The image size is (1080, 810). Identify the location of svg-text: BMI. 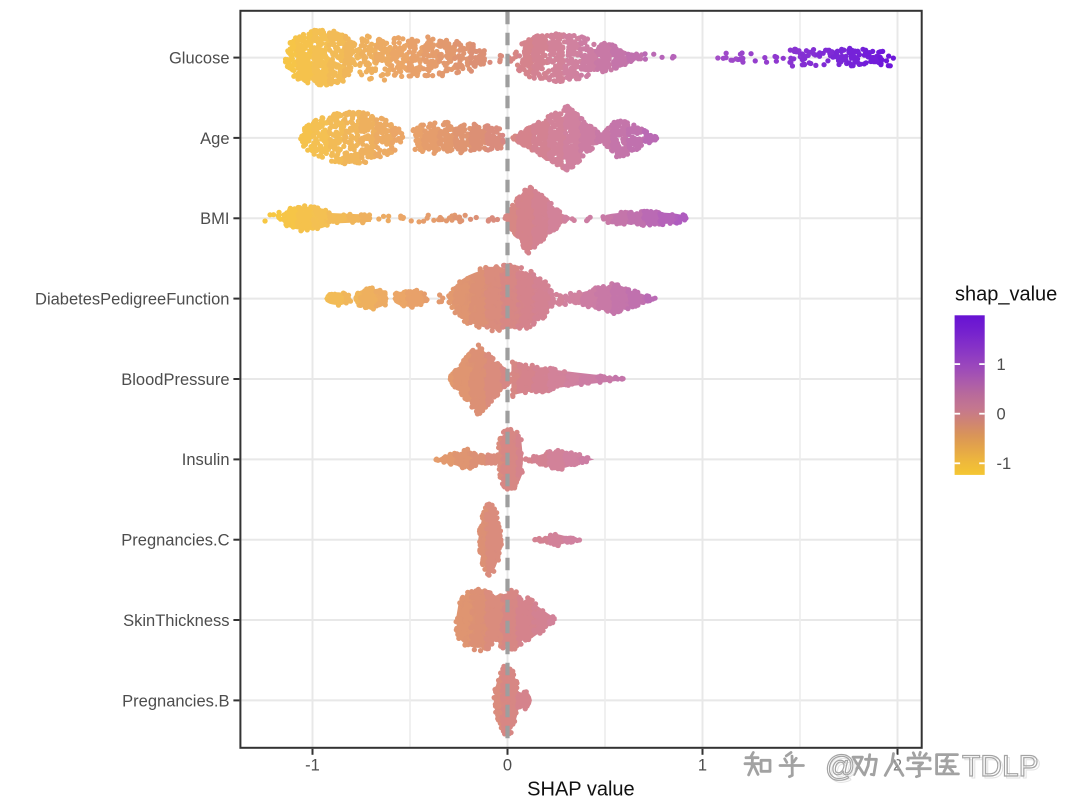
(214, 219).